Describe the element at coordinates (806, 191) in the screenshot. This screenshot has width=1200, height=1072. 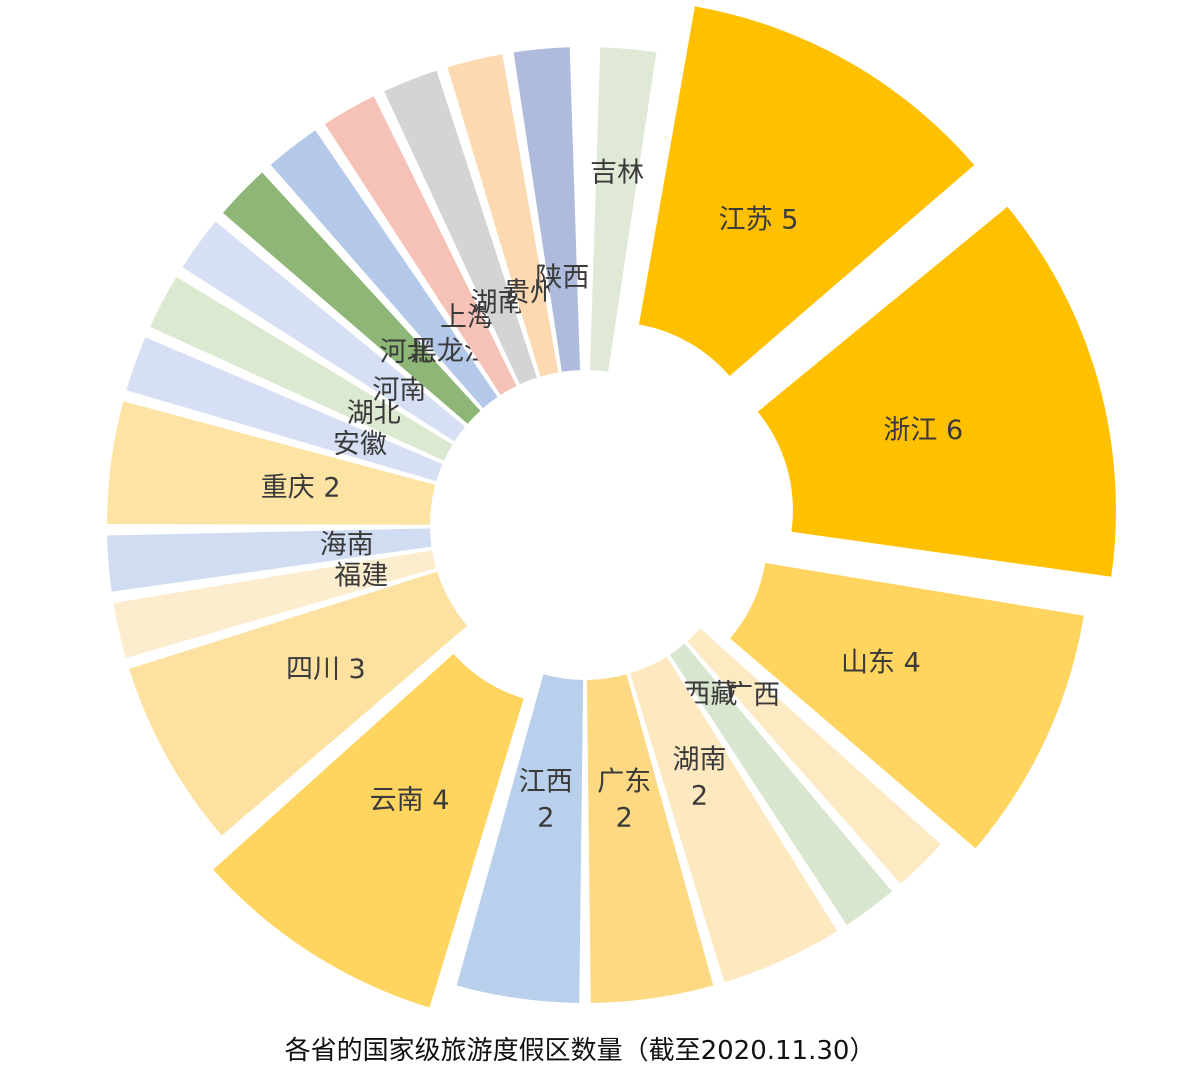
I see `slice-江苏` at that location.